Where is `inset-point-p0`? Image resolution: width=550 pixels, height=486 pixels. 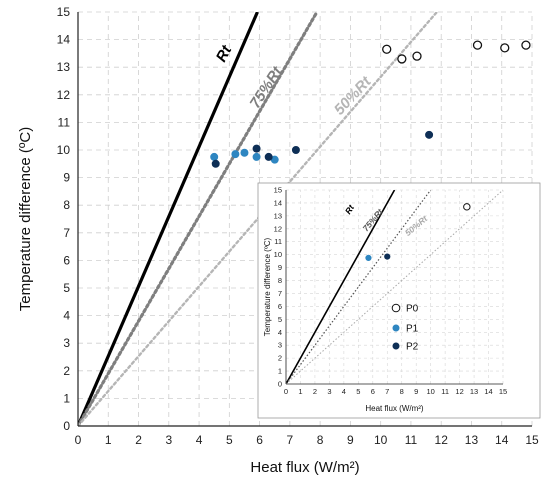
inset-point-p0 is located at coordinates (467, 207).